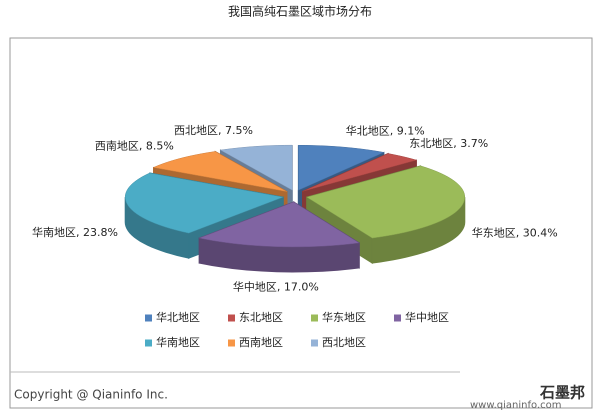 The width and height of the screenshot is (603, 420). Describe the element at coordinates (344, 342) in the screenshot. I see `legend-label: 西北地区` at that location.